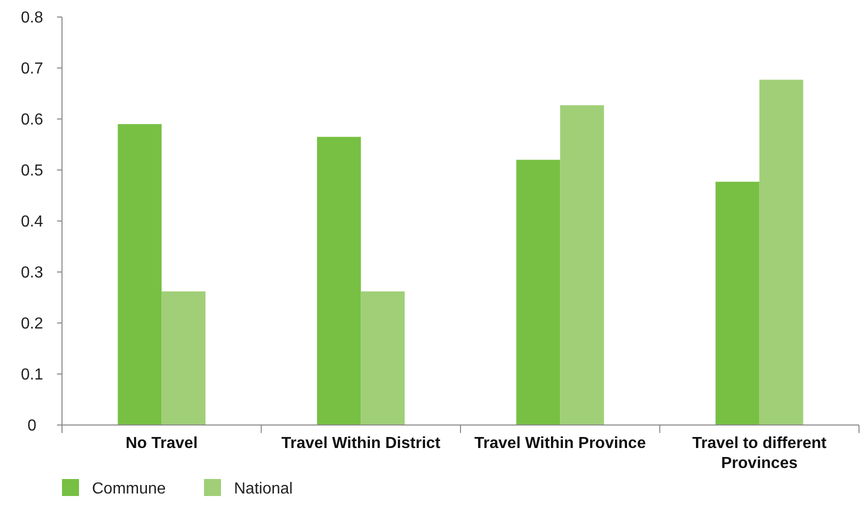 The height and width of the screenshot is (507, 863). What do you see at coordinates (129, 489) in the screenshot?
I see `legend-label: Commune` at bounding box center [129, 489].